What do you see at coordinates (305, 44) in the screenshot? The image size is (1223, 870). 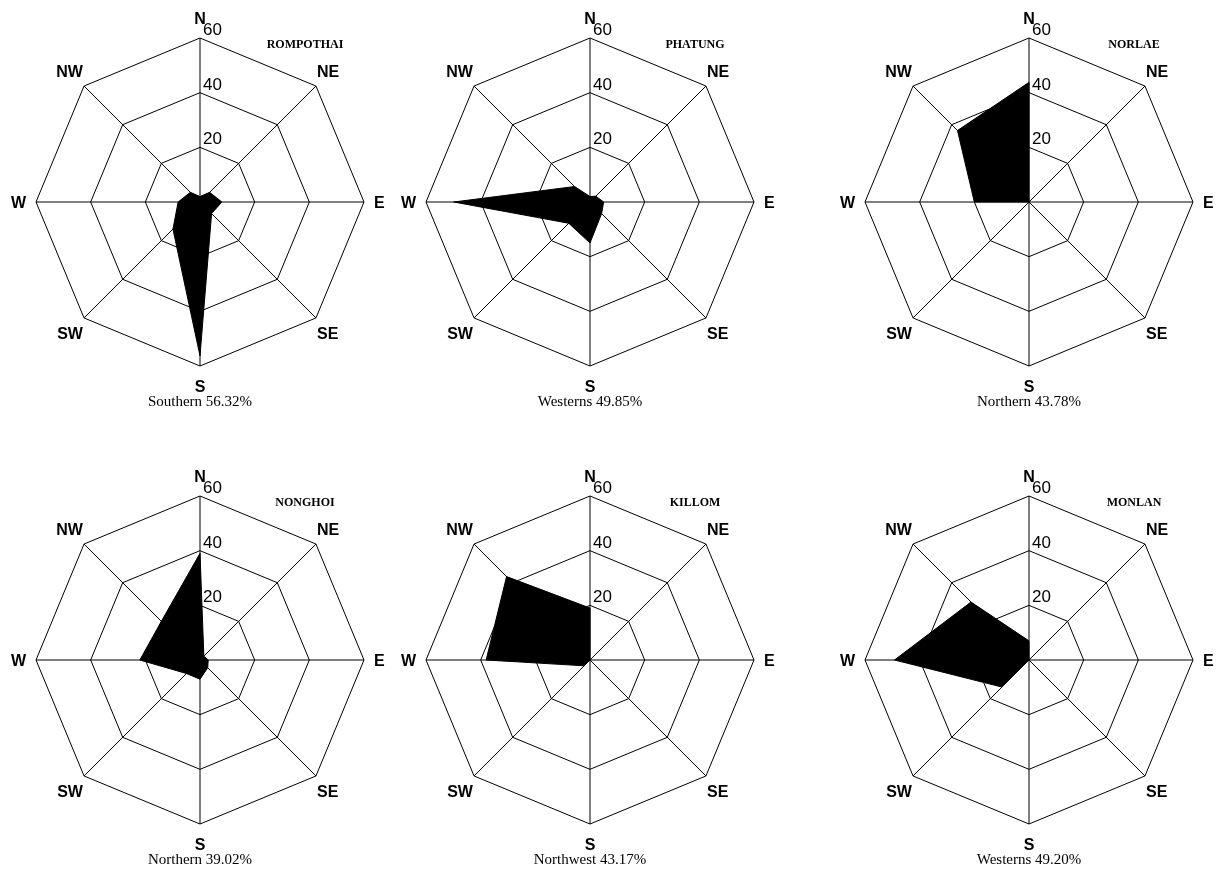 I see `text: ROMPOTHAI` at bounding box center [305, 44].